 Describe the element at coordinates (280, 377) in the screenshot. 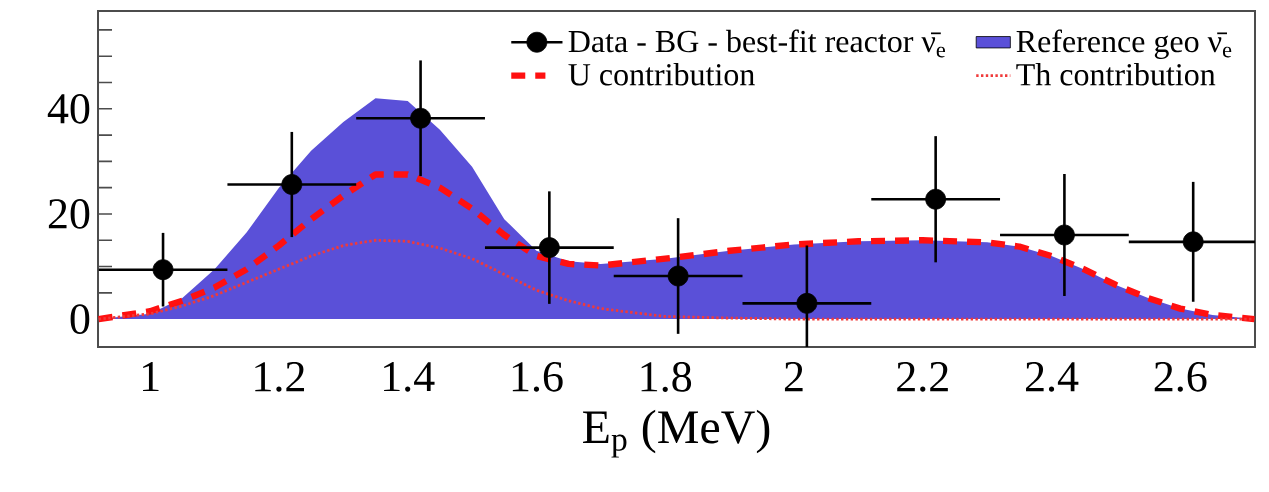

I see `x-tick-label: 1.2` at that location.